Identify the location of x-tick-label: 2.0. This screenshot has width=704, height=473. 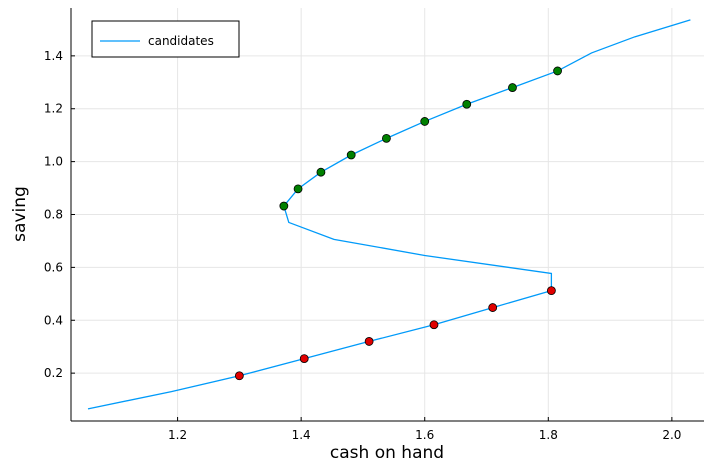
(671, 435).